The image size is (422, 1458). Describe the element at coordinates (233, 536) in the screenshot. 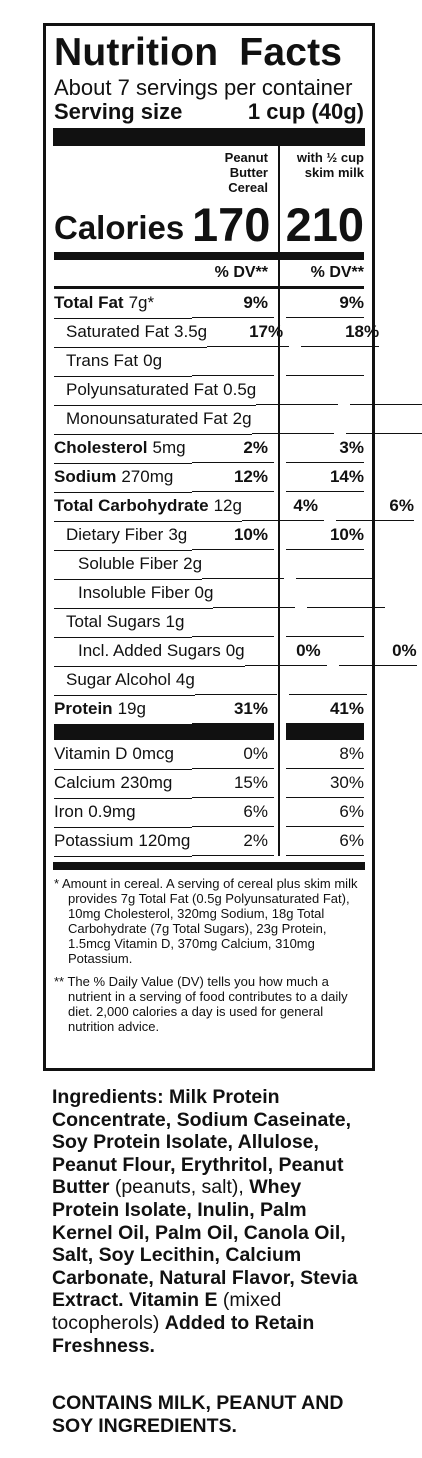

I see `dv-cereal: 10%` at that location.